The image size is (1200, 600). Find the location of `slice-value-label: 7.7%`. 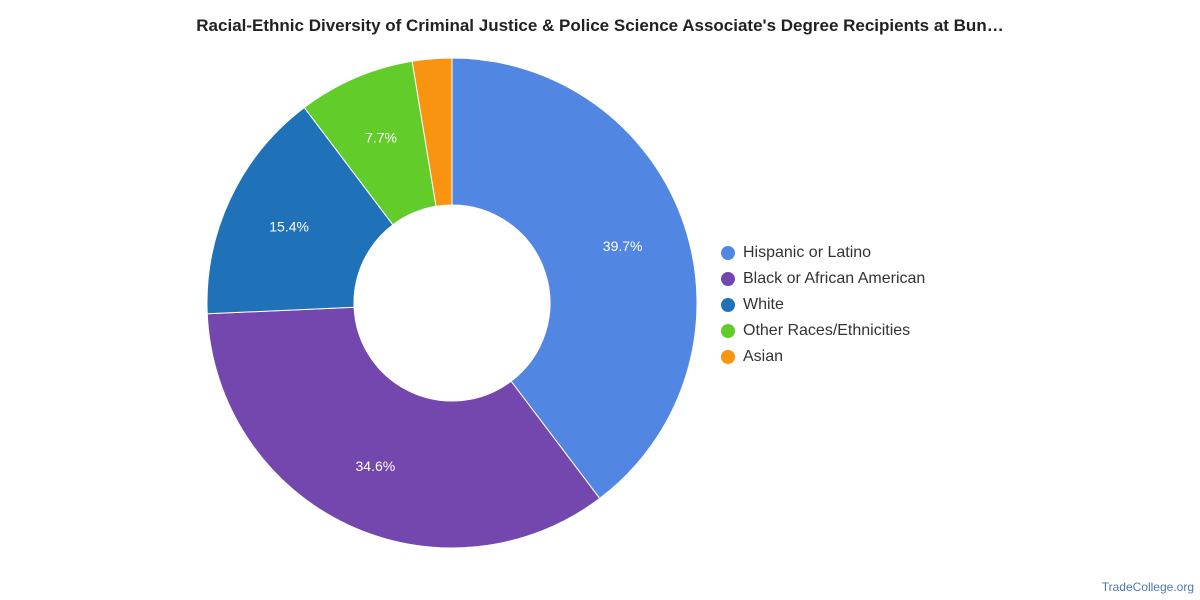

slice-value-label: 7.7% is located at coordinates (381, 138).